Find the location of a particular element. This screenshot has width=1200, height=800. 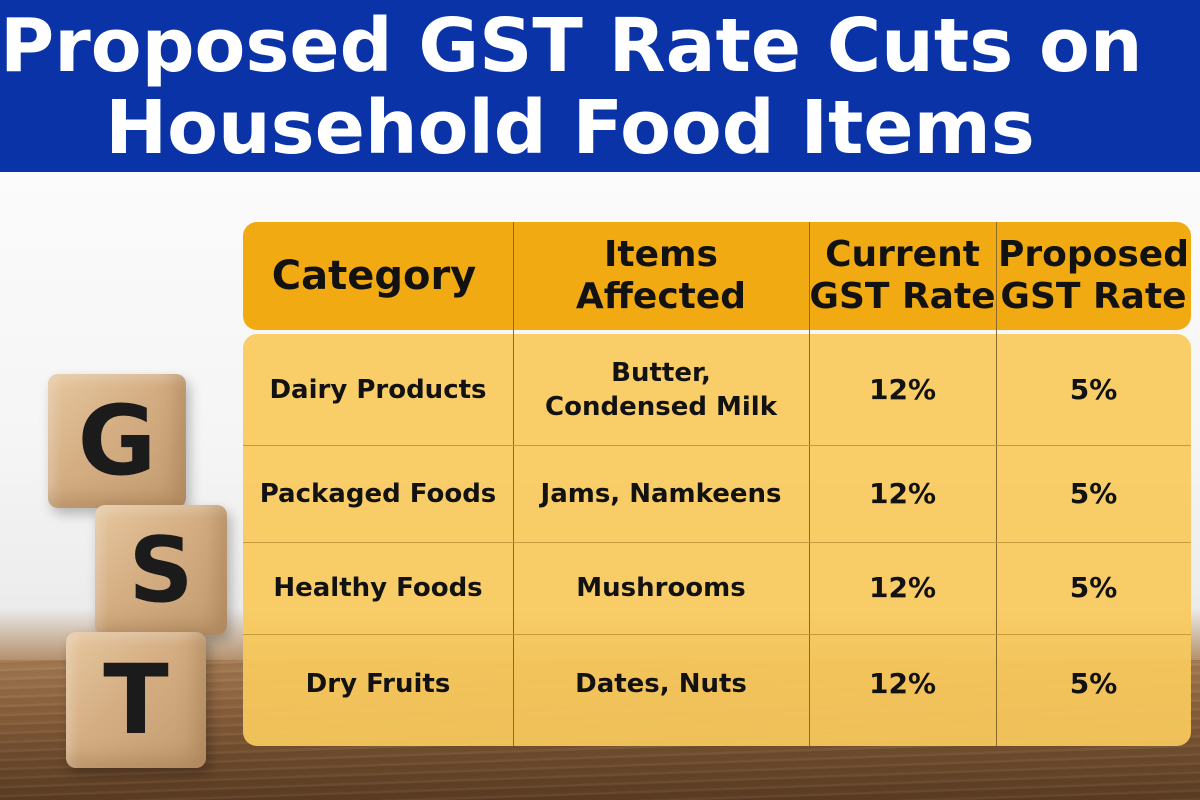

cube-t: T is located at coordinates (136, 700).